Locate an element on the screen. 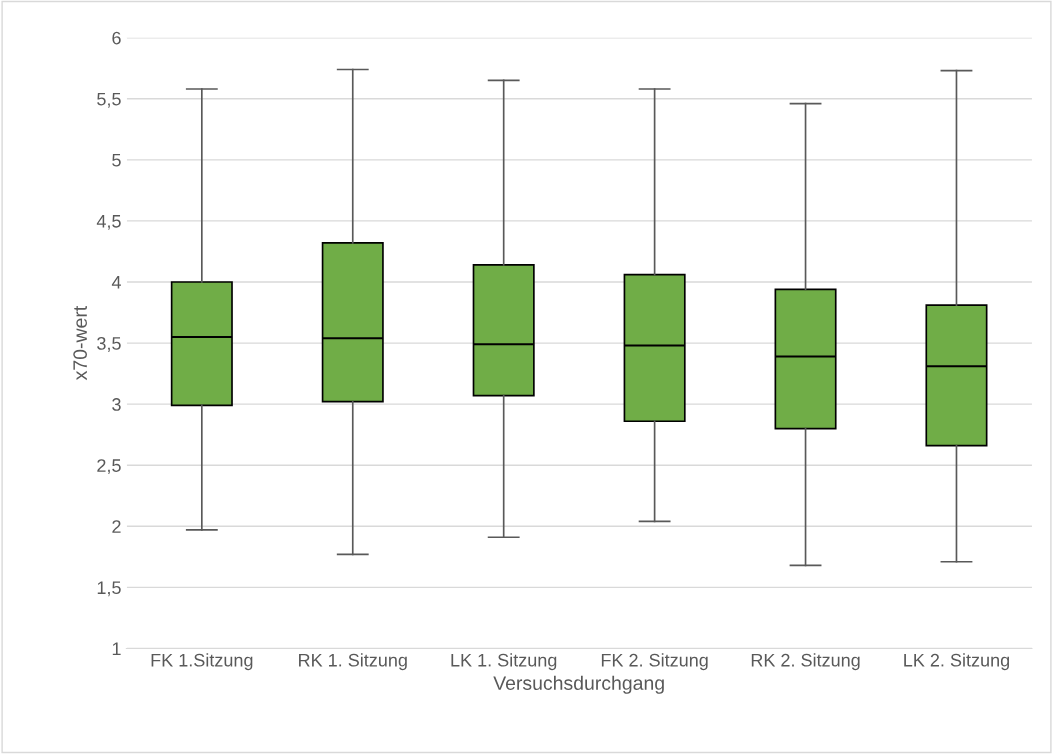 The height and width of the screenshot is (754, 1053). y-axis-title: x70-wert is located at coordinates (80, 343).